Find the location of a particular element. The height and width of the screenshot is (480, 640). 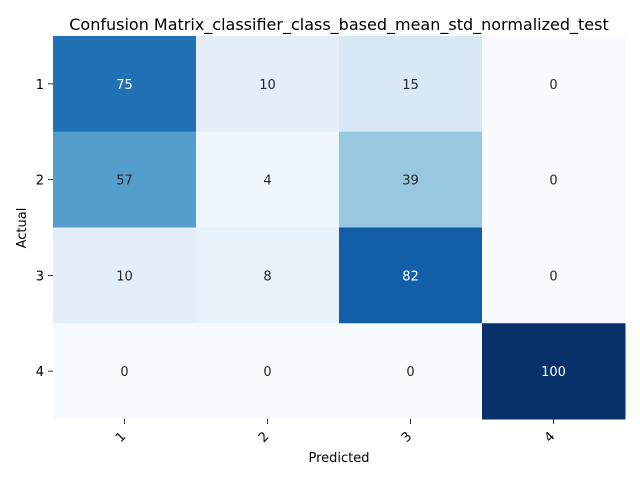

y-axis-ticks: 1 2 3 4 is located at coordinates (44, 229).